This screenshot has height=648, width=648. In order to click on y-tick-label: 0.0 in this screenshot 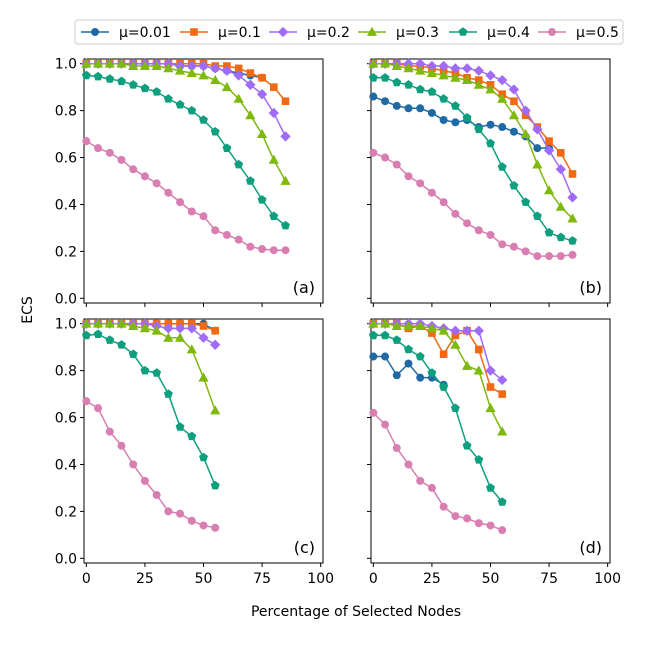, I will do `click(66, 559)`.